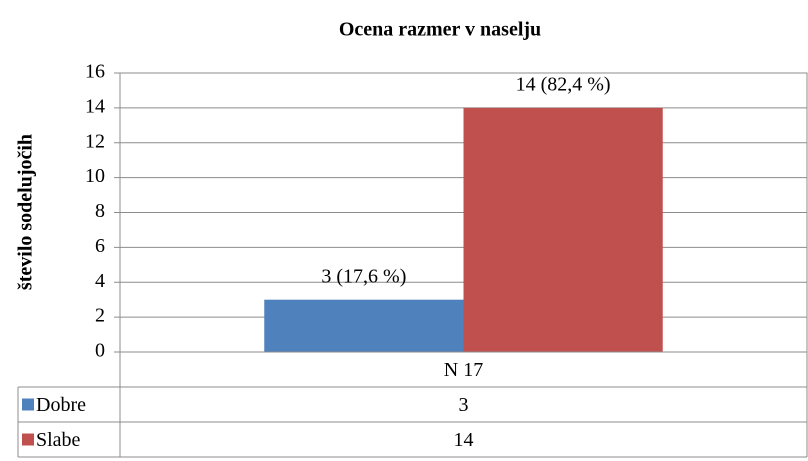  I want to click on y-tick-label: 10, so click(95, 176).